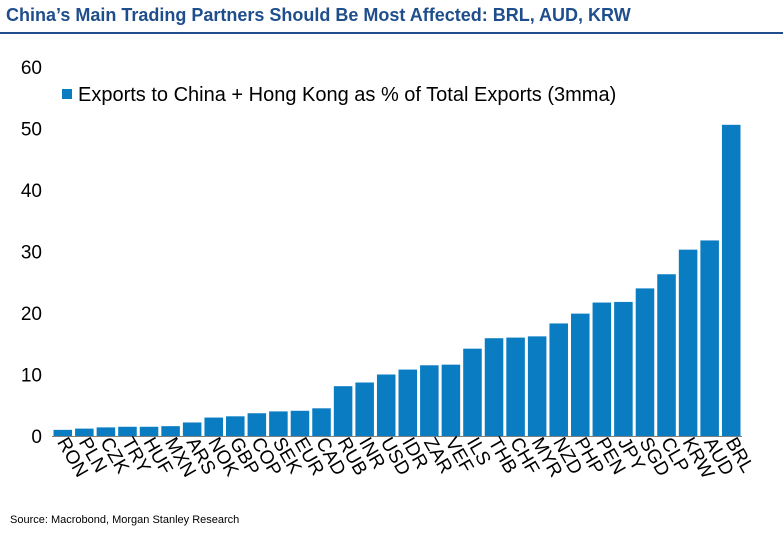 The height and width of the screenshot is (537, 783). I want to click on y-tick-label: 30, so click(31, 253).